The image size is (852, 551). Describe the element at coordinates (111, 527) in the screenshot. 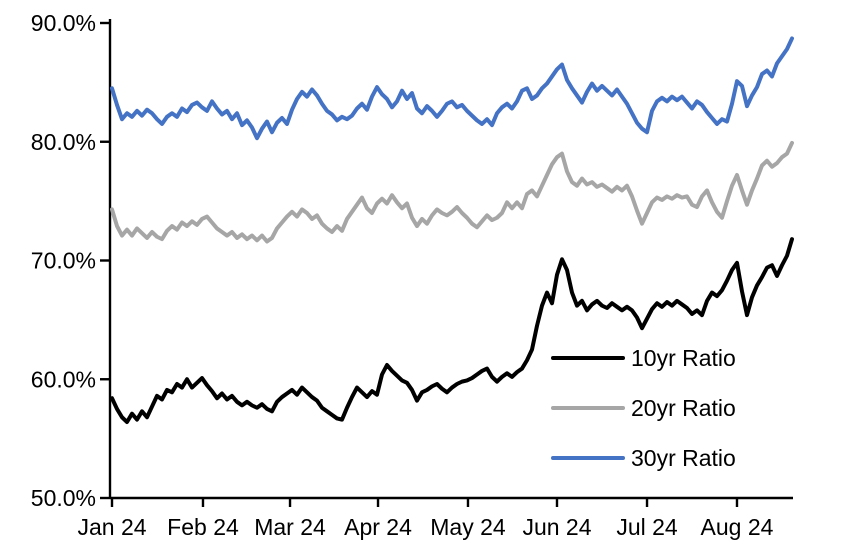

I see `x-tick-label: Jan 24` at that location.